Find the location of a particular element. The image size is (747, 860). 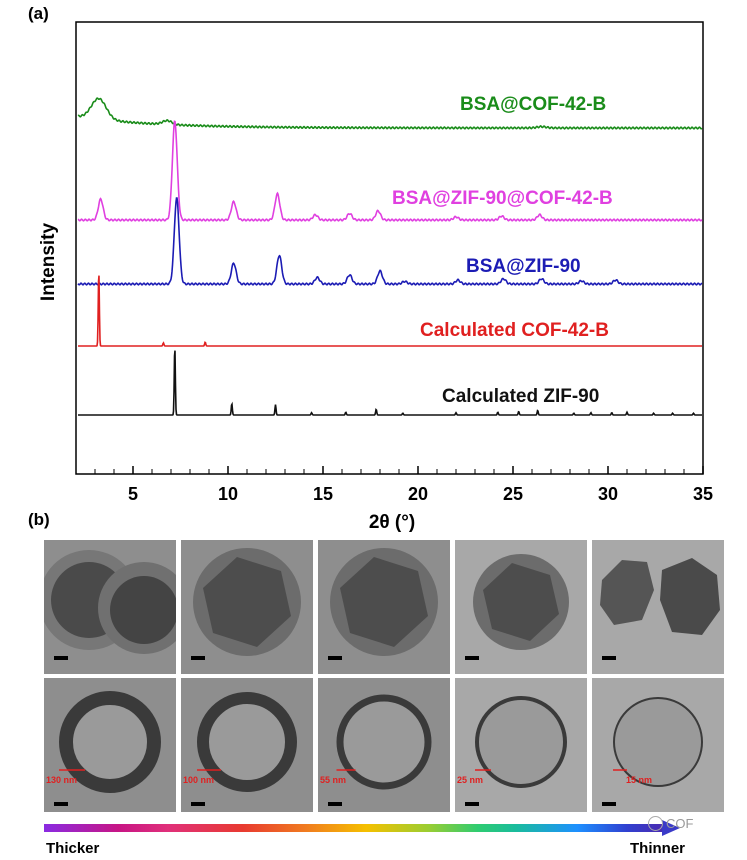

x-tick-label: 10 is located at coordinates (228, 494).